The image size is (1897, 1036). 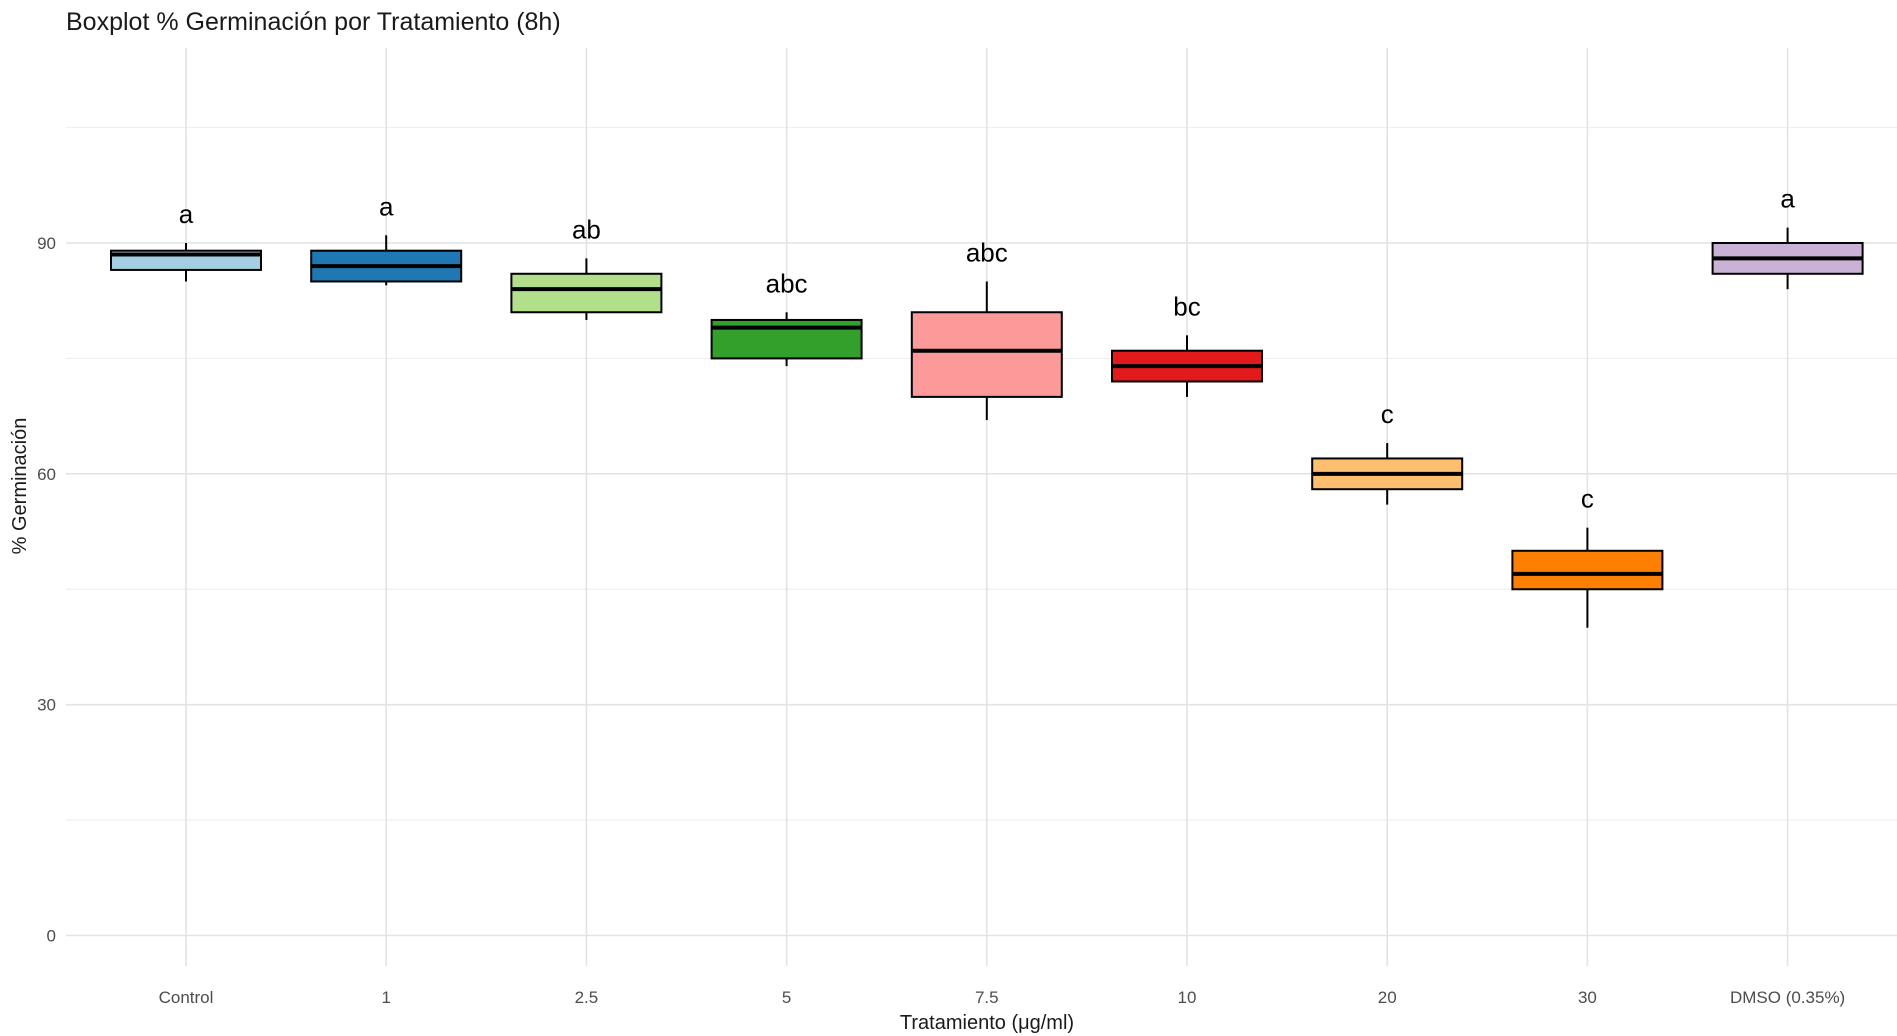 What do you see at coordinates (46, 474) in the screenshot?
I see `y-tick-label: 60` at bounding box center [46, 474].